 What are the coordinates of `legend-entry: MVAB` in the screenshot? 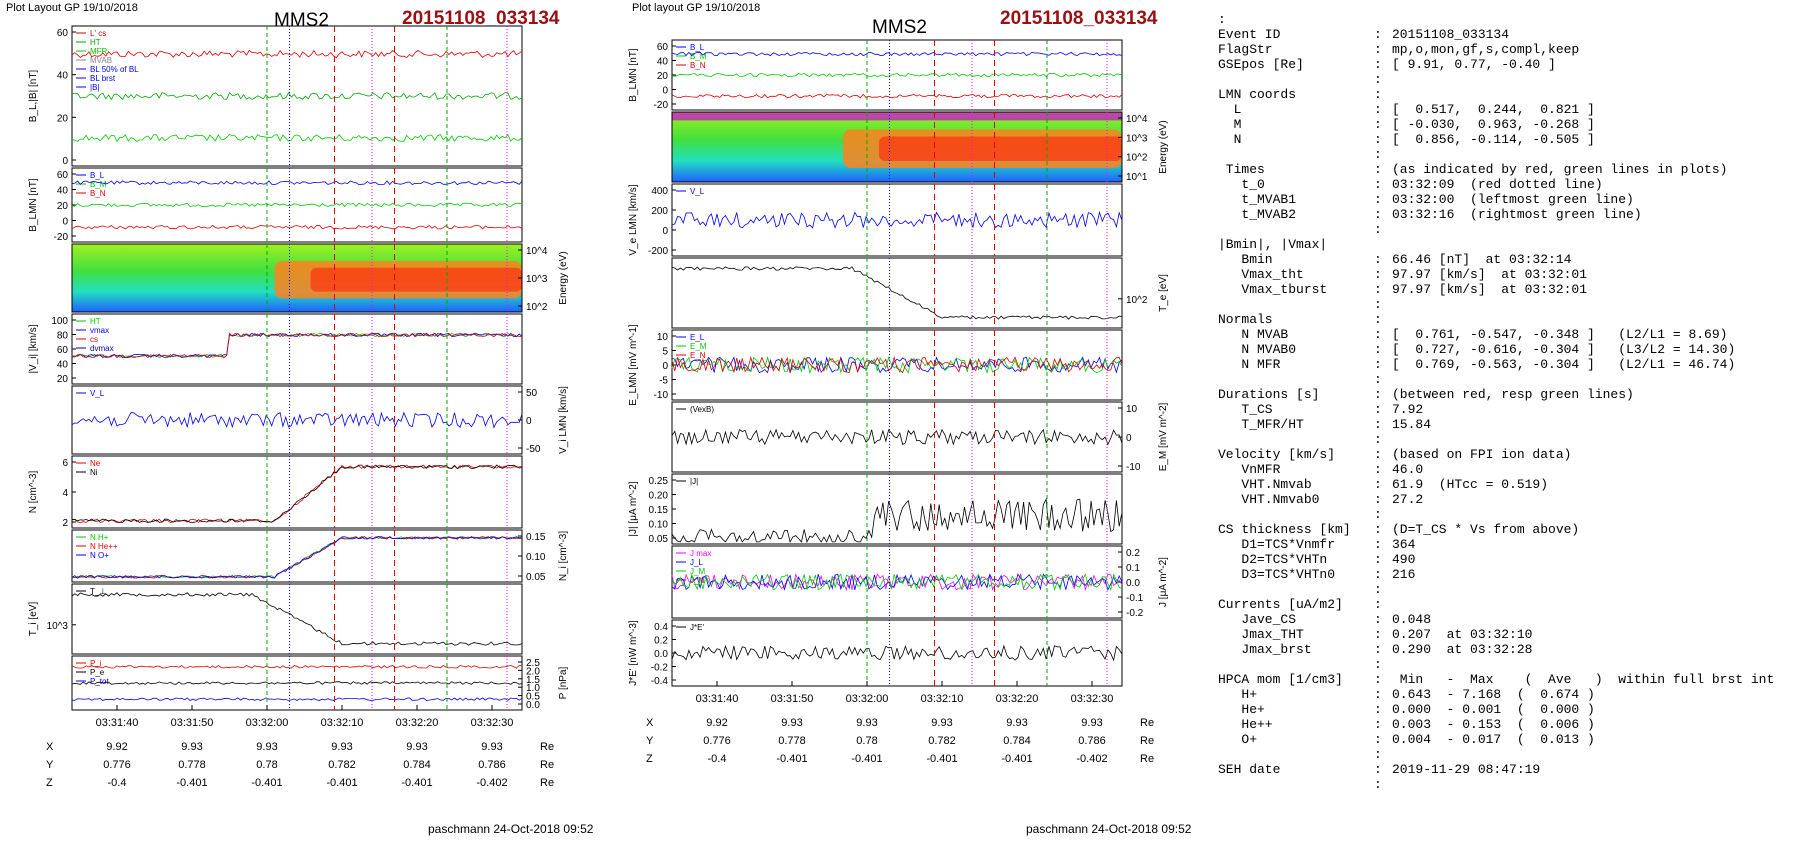 It's located at (101, 60).